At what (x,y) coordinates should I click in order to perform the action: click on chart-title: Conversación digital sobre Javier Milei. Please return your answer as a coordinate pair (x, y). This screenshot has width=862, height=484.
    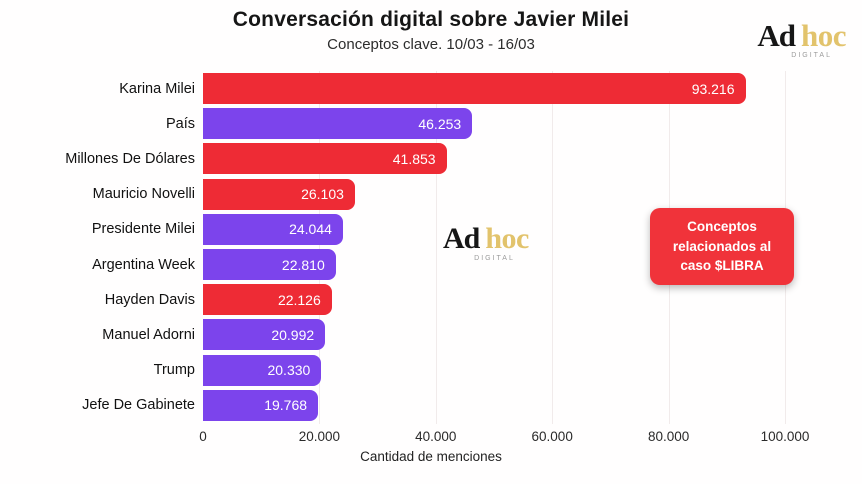
    Looking at the image, I should click on (431, 19).